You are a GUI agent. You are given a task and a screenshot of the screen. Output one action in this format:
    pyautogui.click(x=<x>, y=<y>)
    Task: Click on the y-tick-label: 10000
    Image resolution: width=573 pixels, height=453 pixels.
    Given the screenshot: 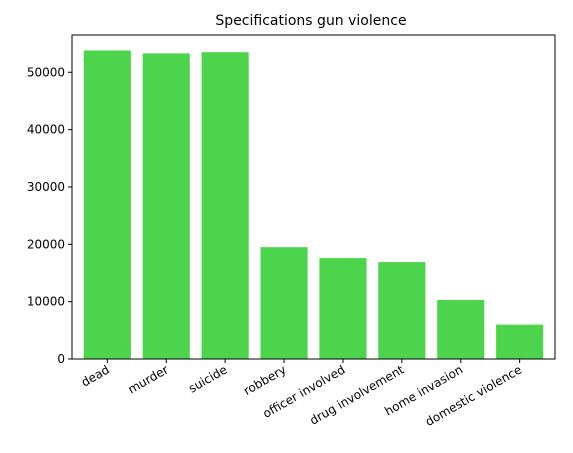 What is the action you would take?
    pyautogui.click(x=46, y=302)
    